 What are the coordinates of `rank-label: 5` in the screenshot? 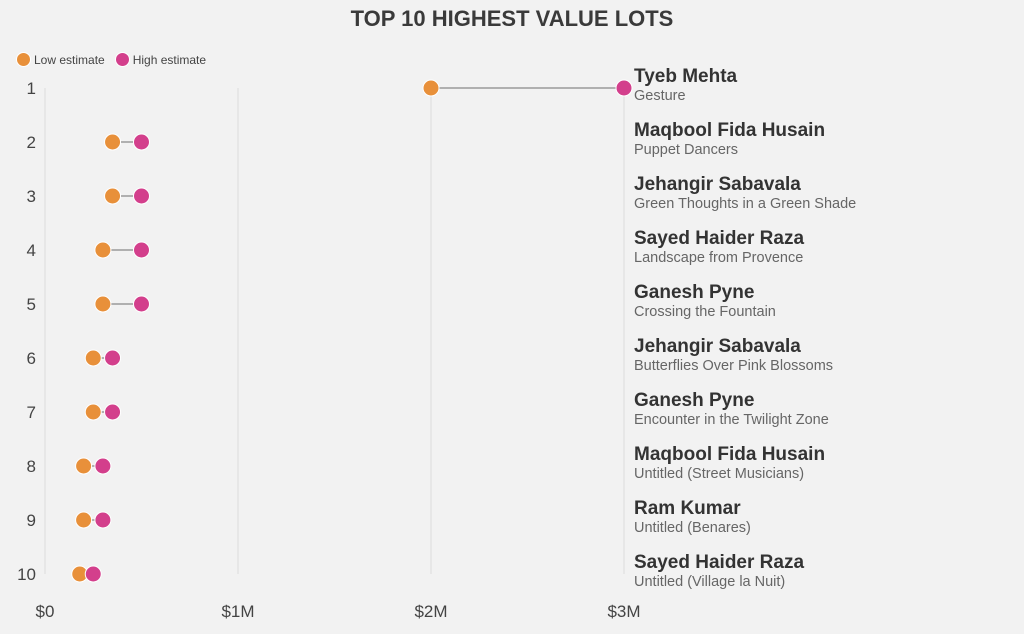 It's located at (31, 304).